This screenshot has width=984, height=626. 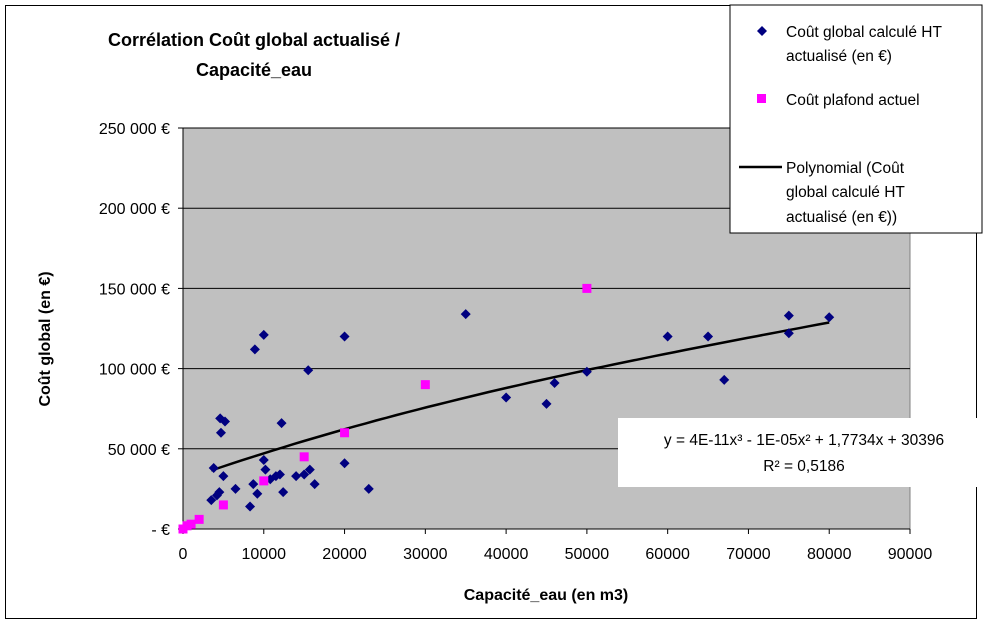 I want to click on y-tick-label: 50 000 €, so click(x=139, y=450).